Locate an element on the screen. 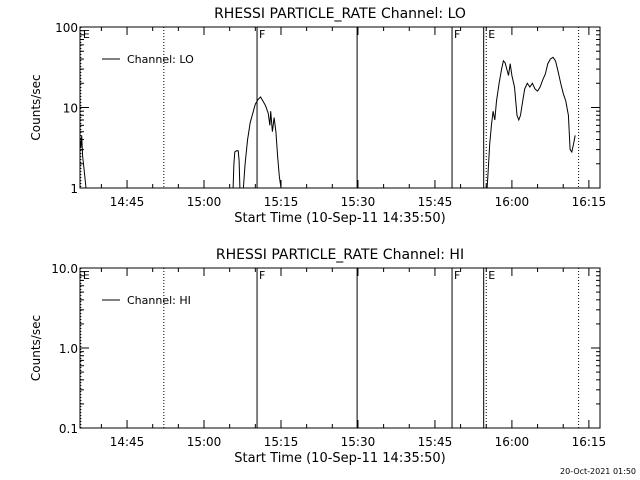 This screenshot has width=640, height=480. plot-timestamp: 20-Oct-2021 01:50 is located at coordinates (598, 471).